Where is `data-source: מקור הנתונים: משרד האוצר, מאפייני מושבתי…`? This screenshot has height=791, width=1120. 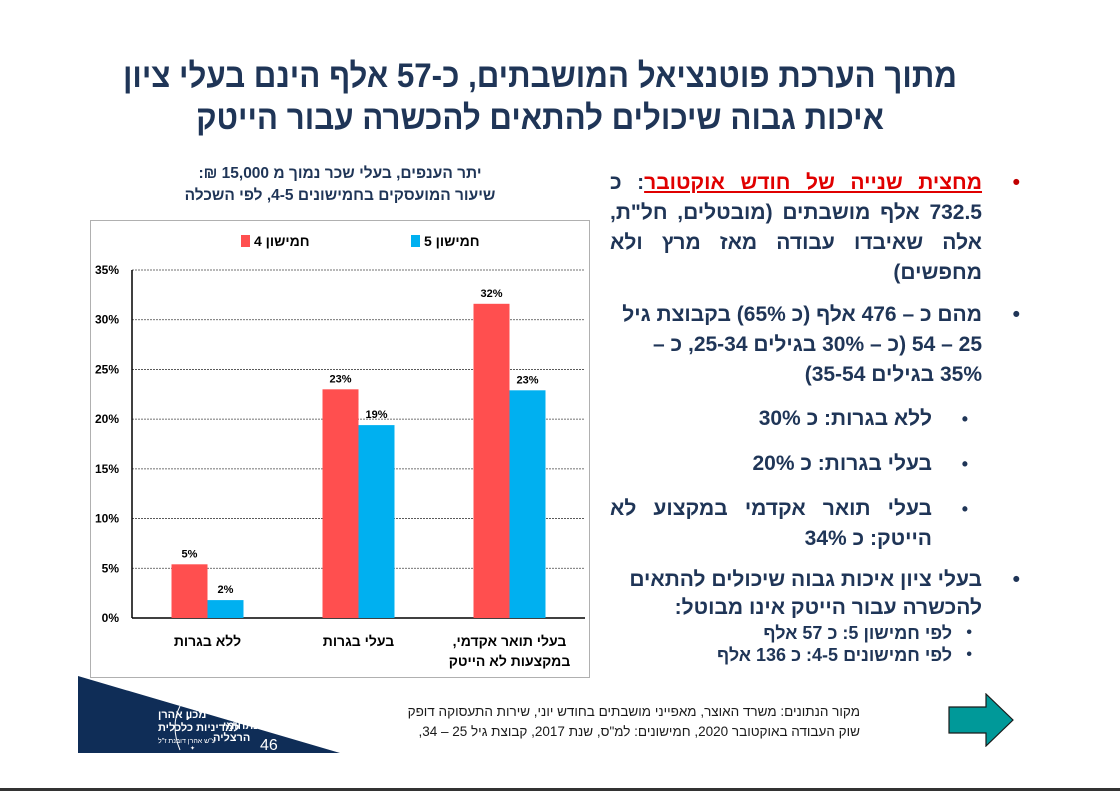
data-source: מקור הנתונים: משרד האוצר, מאפייני מושבתי… is located at coordinates (595, 722).